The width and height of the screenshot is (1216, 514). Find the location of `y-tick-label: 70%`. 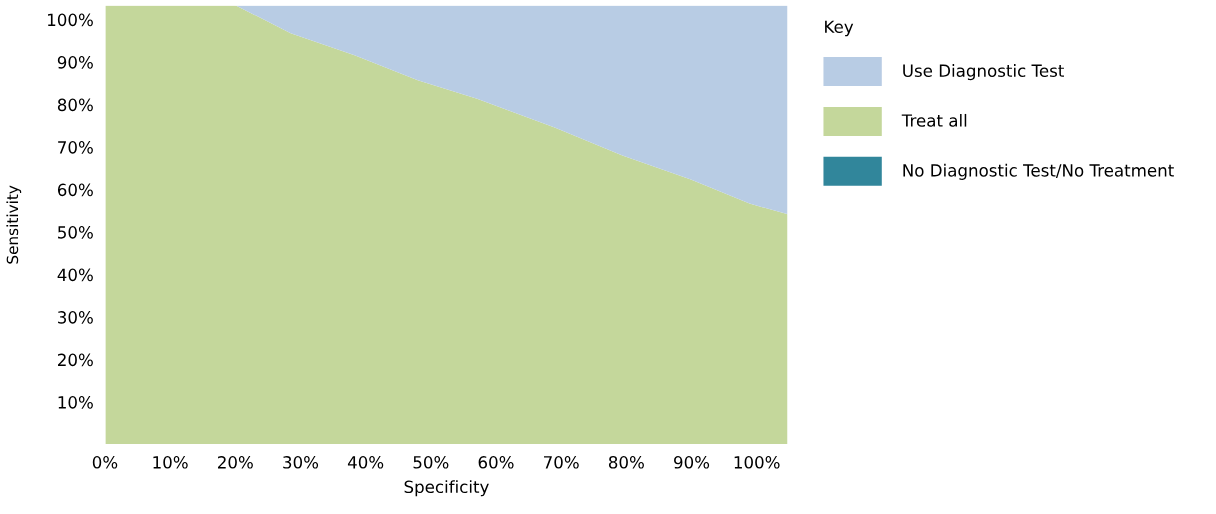

y-tick-label: 70% is located at coordinates (75, 147).